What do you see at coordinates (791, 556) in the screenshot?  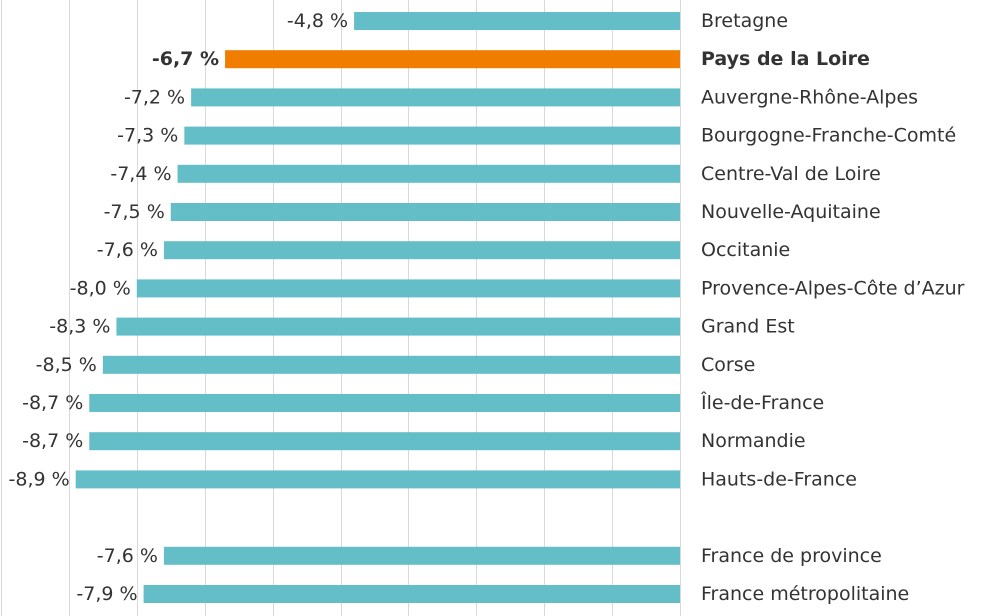 I see `category-label: France de province` at bounding box center [791, 556].